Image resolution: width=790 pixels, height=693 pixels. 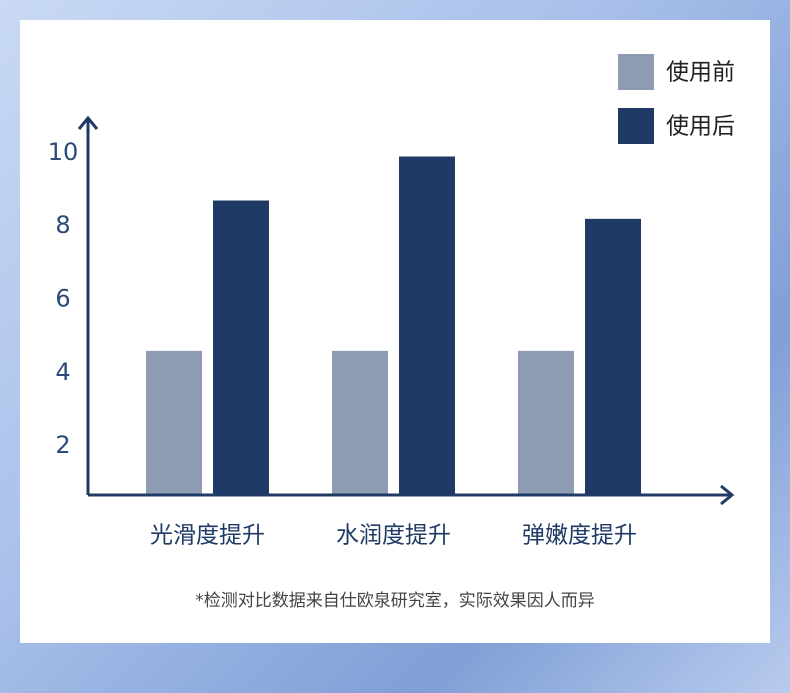 What do you see at coordinates (700, 73) in the screenshot?
I see `legend-label: 使用前` at bounding box center [700, 73].